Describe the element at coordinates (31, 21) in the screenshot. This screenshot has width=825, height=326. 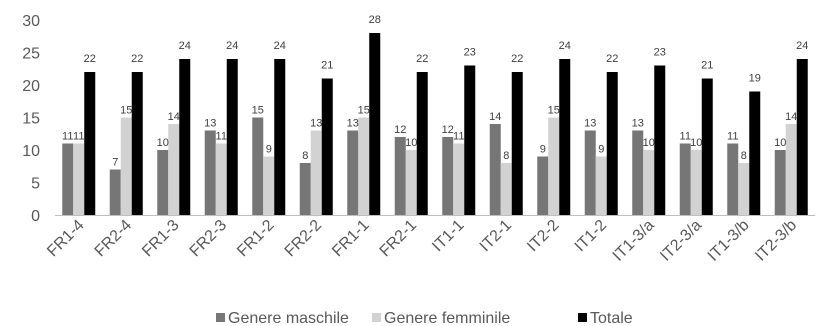
I see `y-tick-label: 30` at that location.